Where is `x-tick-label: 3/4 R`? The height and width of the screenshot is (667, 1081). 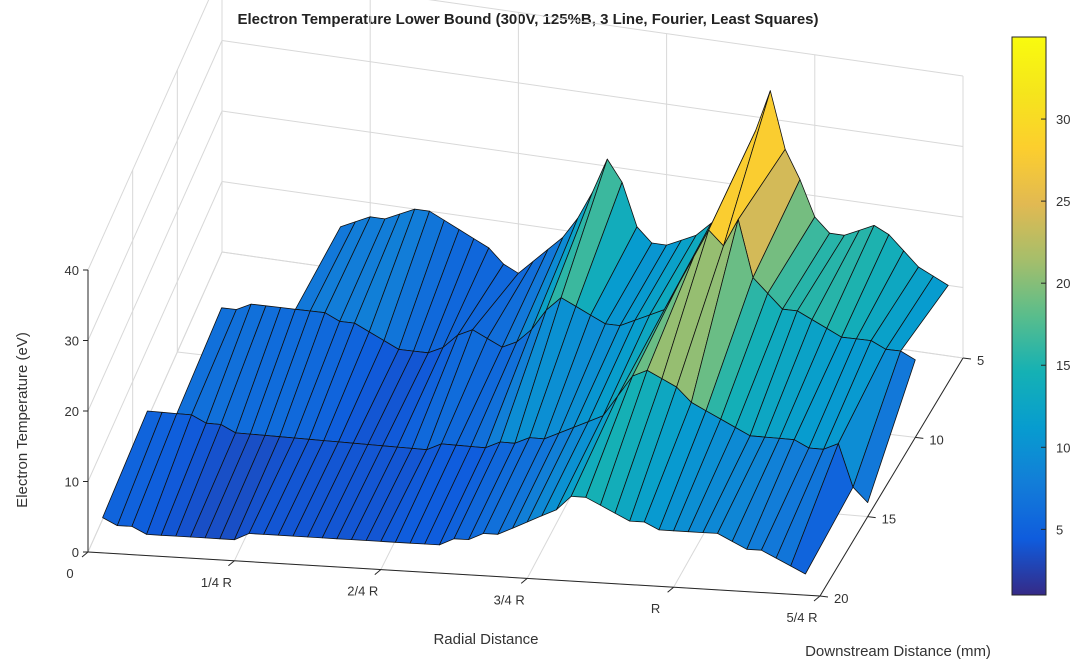
x-tick-label: 3/4 R is located at coordinates (509, 599).